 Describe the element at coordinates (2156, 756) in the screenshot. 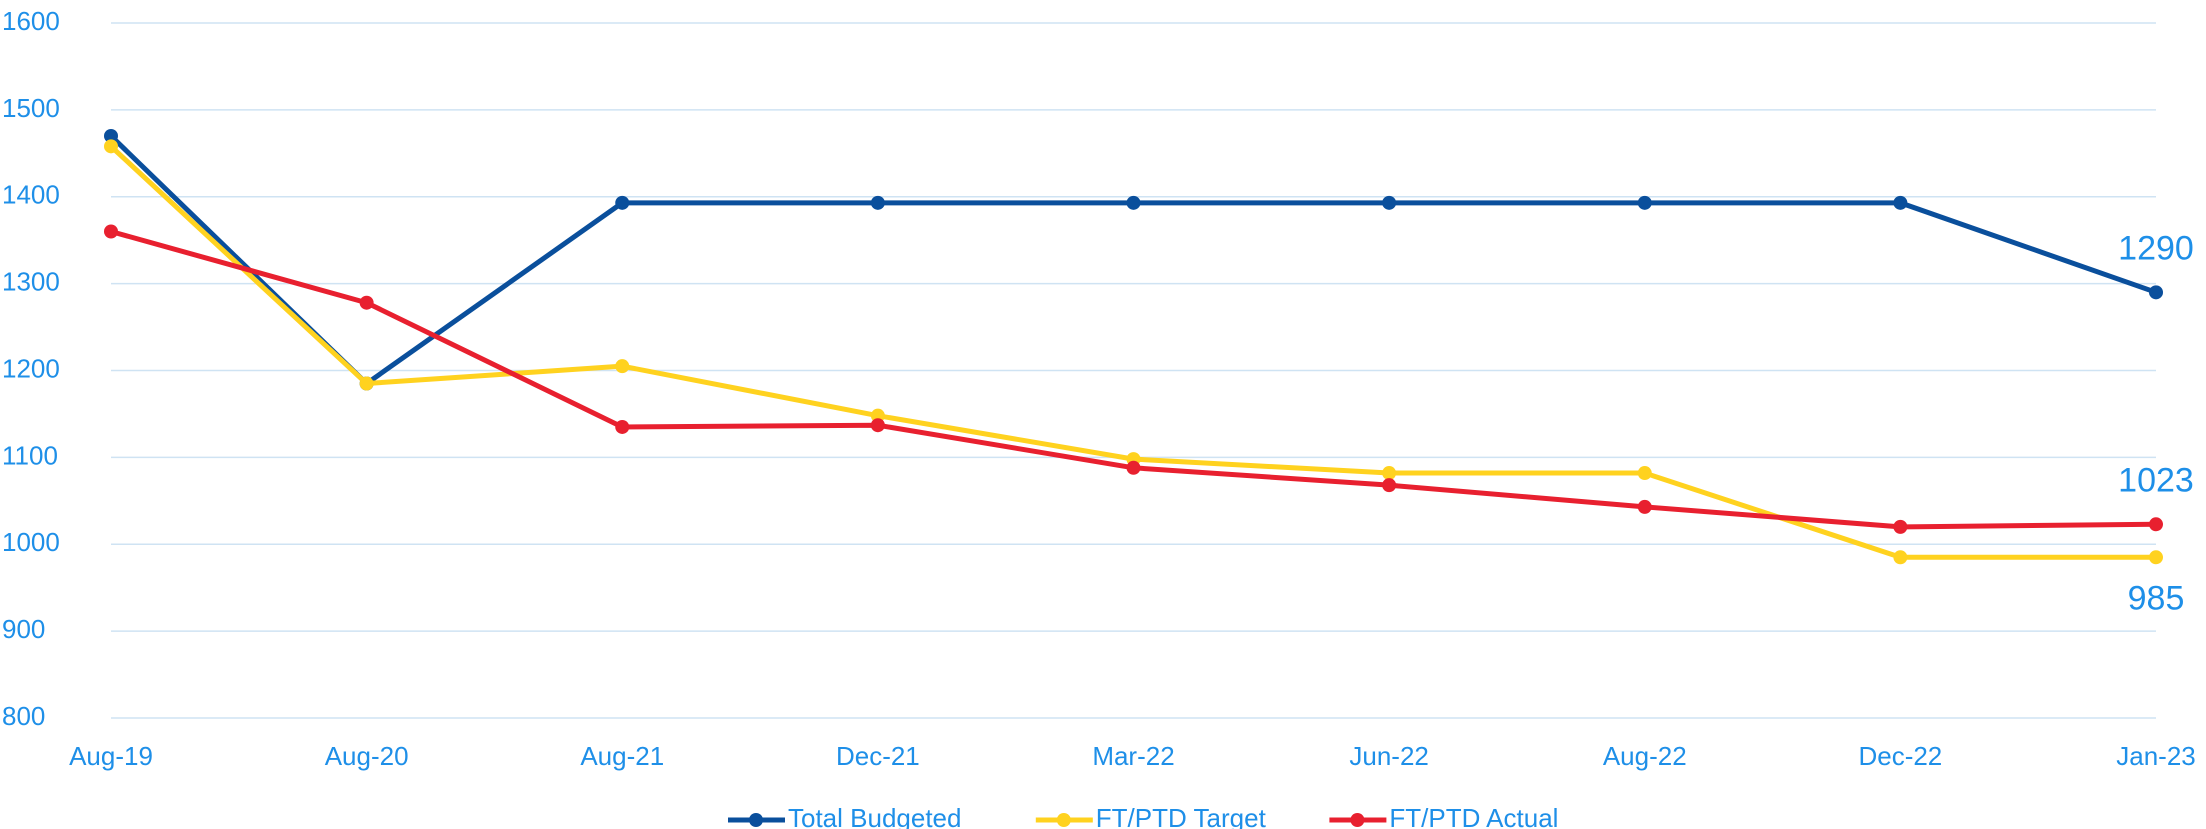

I see `x-tick-label: Jan-23` at that location.